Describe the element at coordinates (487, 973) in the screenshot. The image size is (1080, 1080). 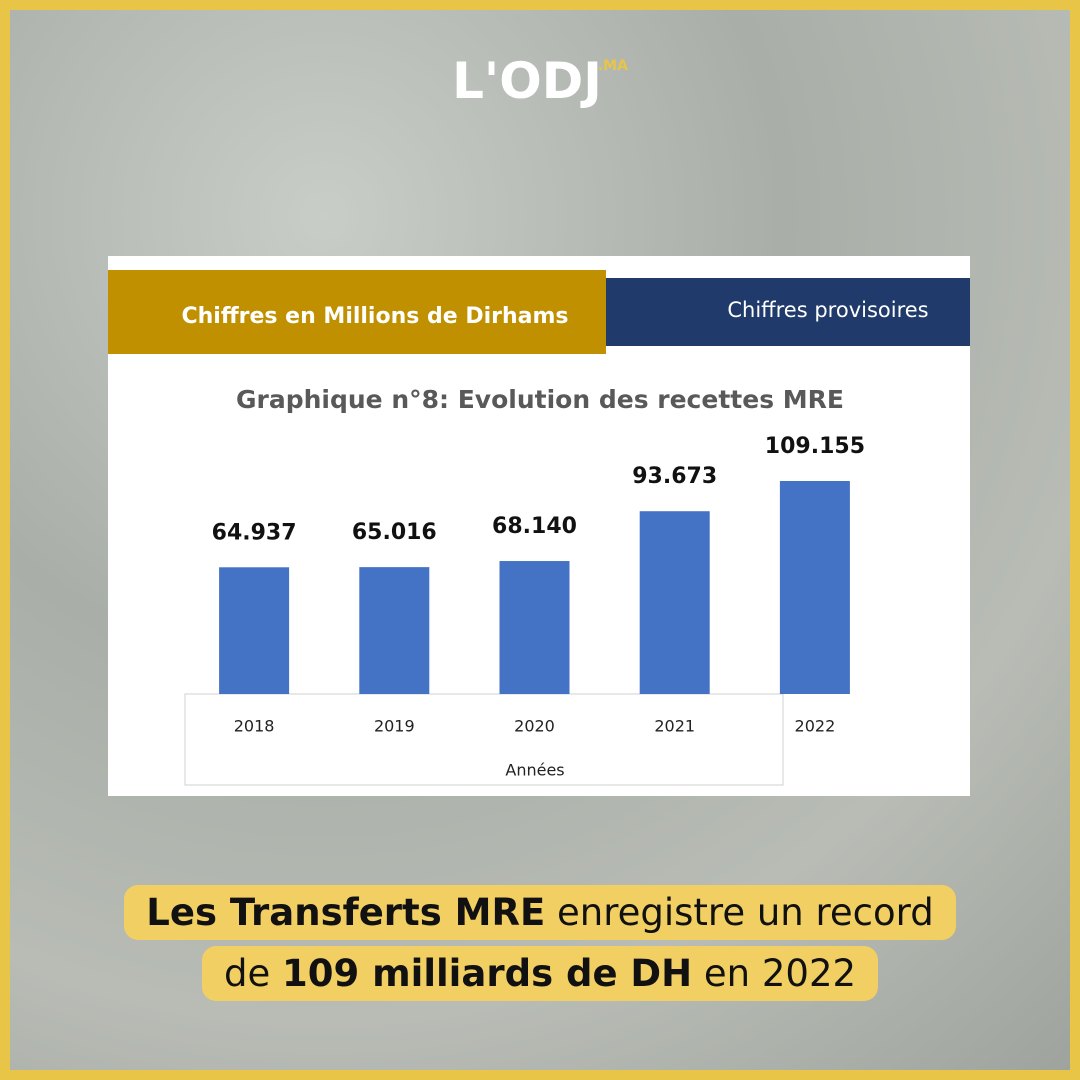
I see `caption-bold: 109 milliards de DH` at that location.